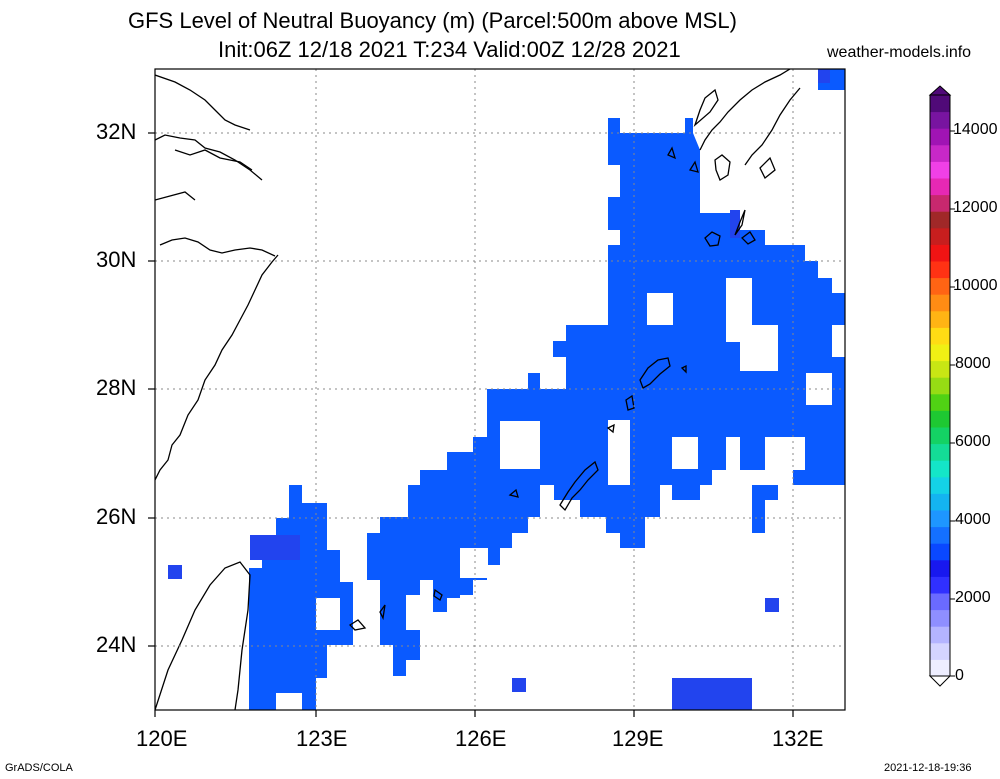 The height and width of the screenshot is (779, 1000). I want to click on lat-label-32n: 32N, so click(116, 131).